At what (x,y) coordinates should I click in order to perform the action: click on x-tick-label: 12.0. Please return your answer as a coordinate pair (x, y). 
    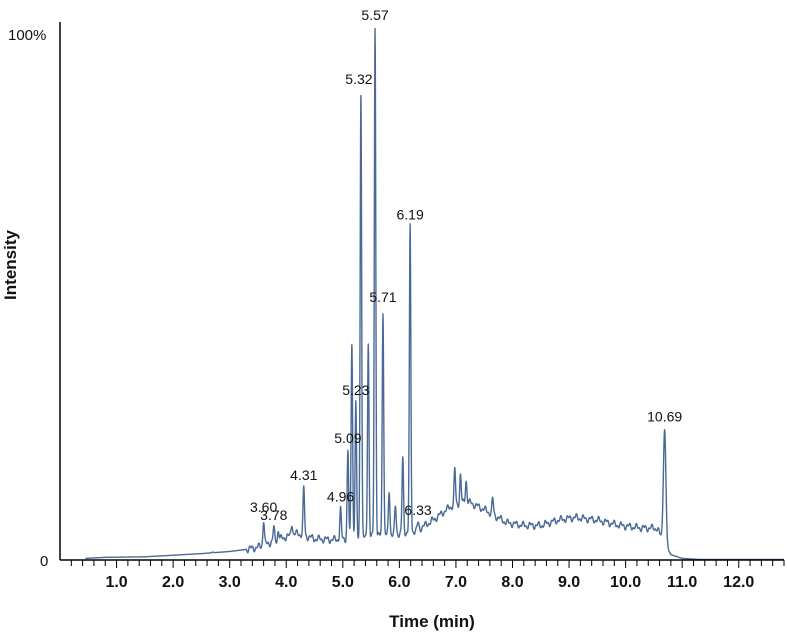
    Looking at the image, I should click on (738, 582).